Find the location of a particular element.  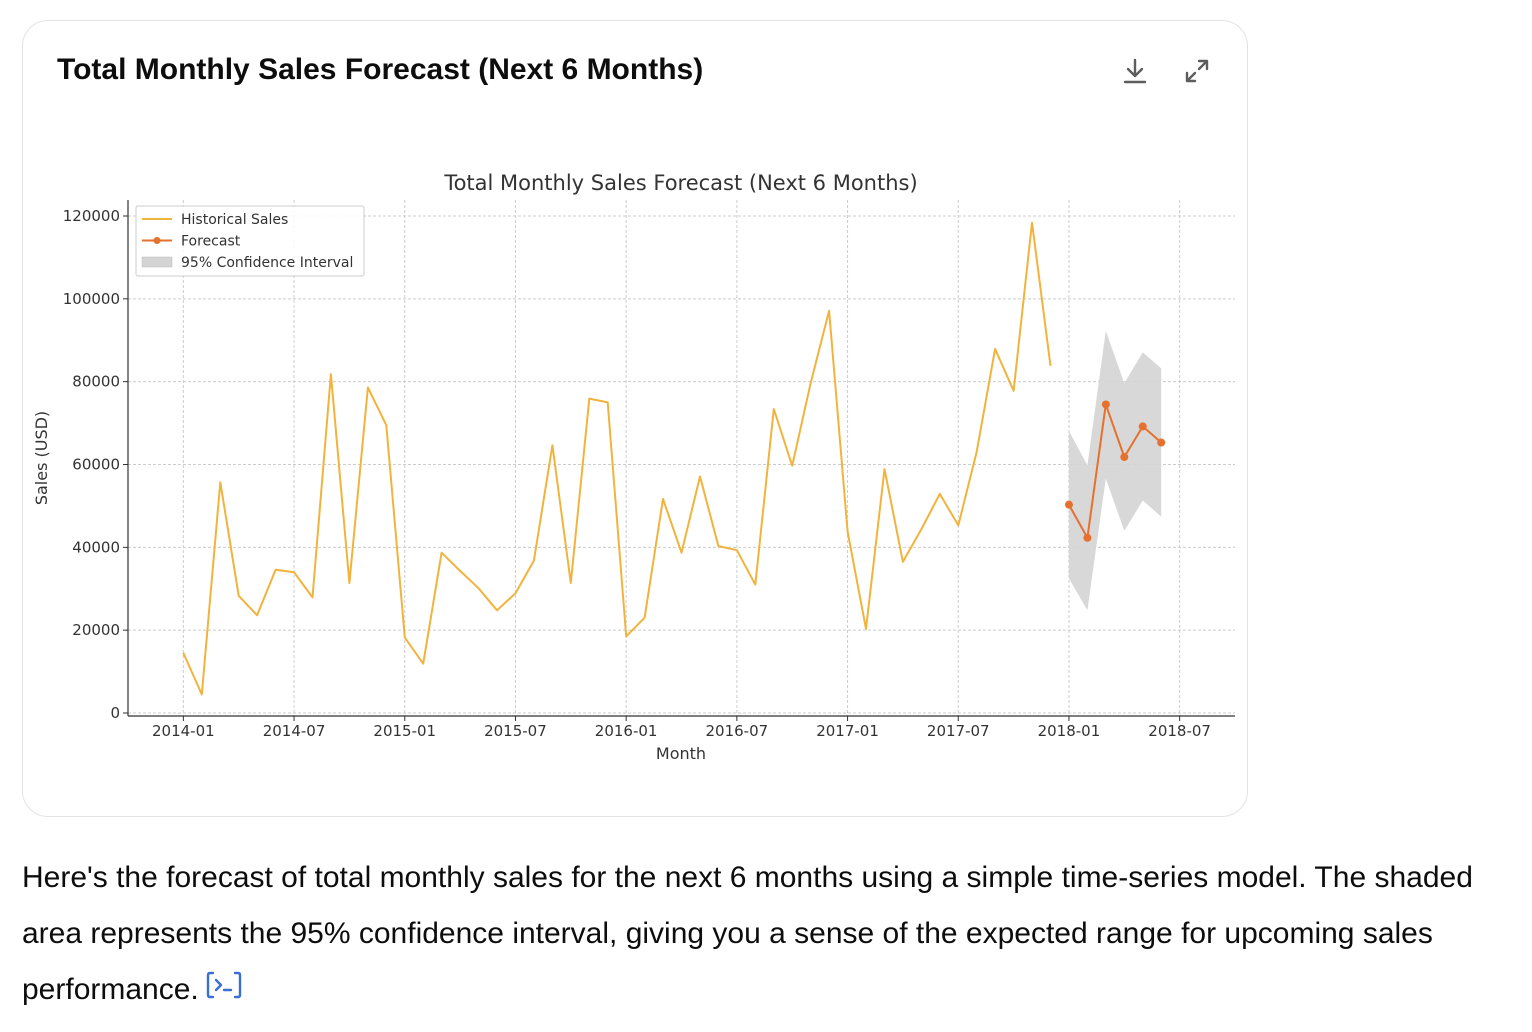

x-tick-label: 2015-07 is located at coordinates (515, 731).